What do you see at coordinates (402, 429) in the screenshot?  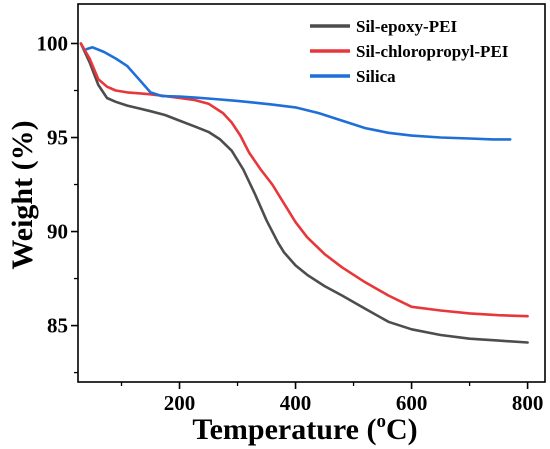 I see `x-axis-title-unit: C)` at bounding box center [402, 429].